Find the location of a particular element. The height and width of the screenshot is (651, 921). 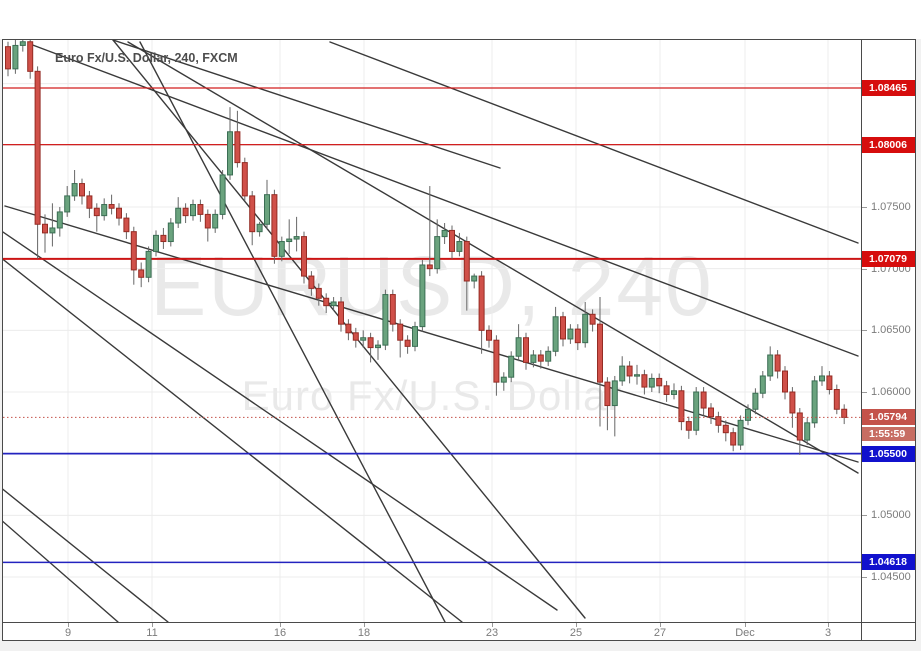

time-tick-label: 16 is located at coordinates (280, 633).